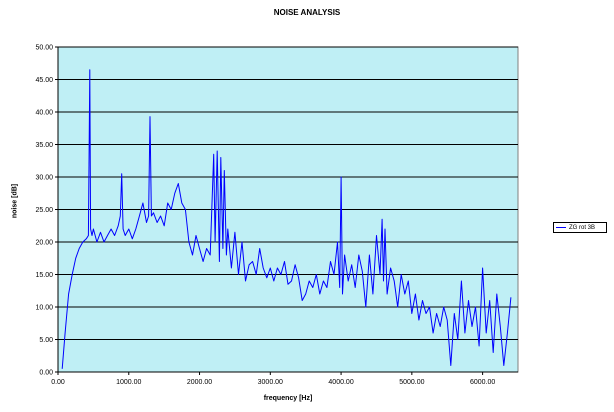 Image resolution: width=614 pixels, height=412 pixels. Describe the element at coordinates (482, 382) in the screenshot. I see `x-tick-label-6: 6000.00` at that location.